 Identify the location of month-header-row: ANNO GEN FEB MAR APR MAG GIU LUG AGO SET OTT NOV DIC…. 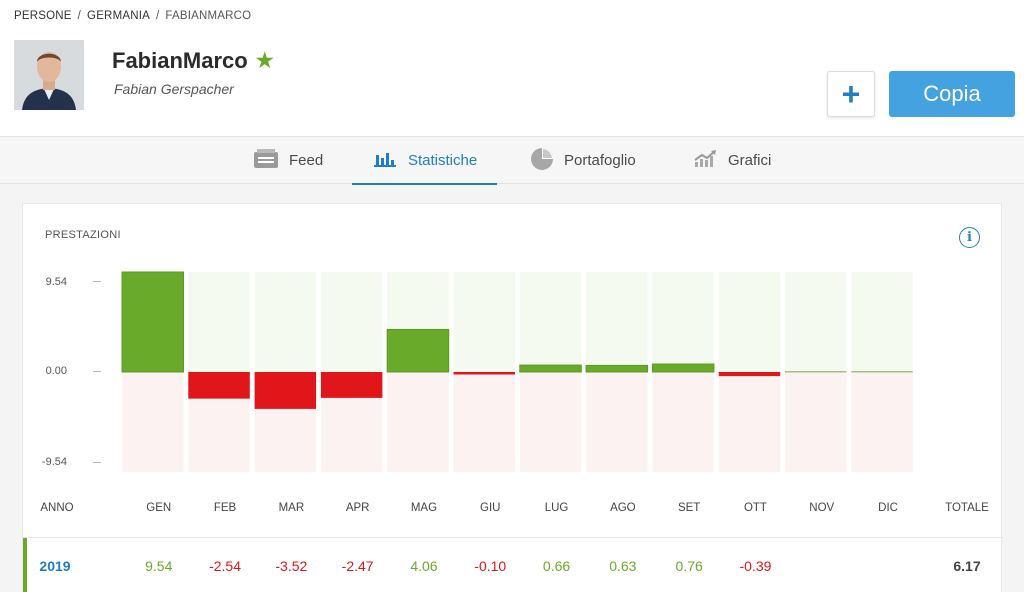
(513, 512).